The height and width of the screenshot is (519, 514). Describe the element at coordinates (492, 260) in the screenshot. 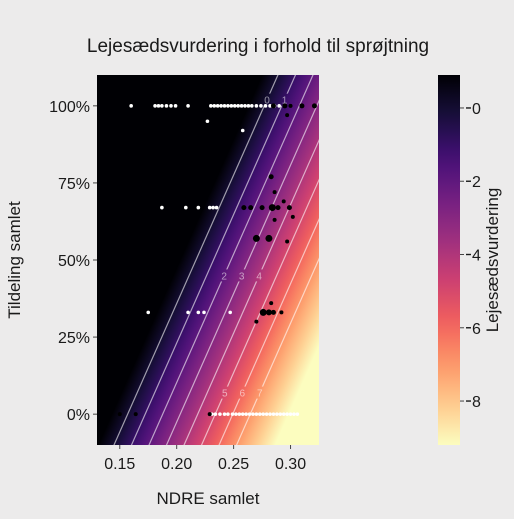

I see `colorbar-label: Lejesædsvurdering` at that location.